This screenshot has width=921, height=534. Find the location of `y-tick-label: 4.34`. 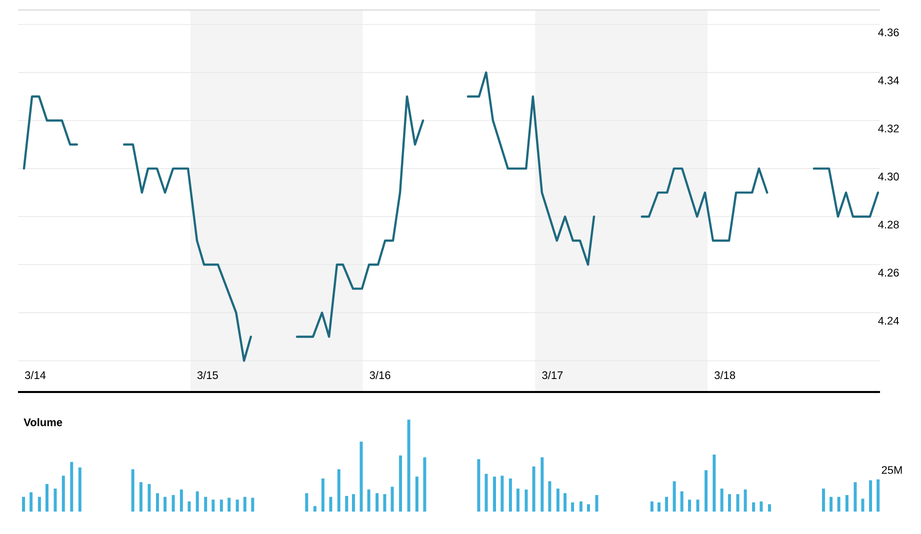

y-tick-label: 4.34 is located at coordinates (888, 80).